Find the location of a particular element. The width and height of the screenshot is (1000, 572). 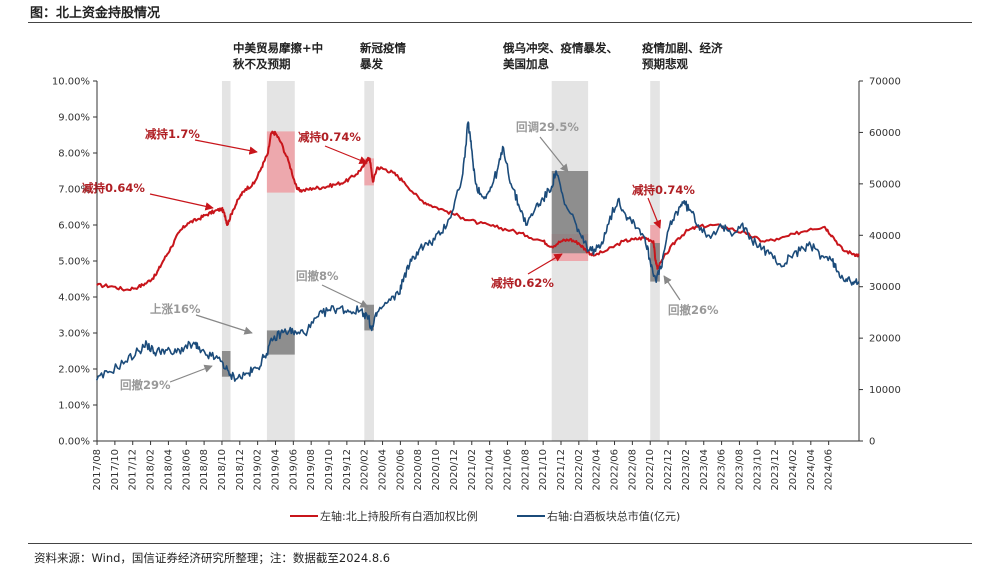

annotation-drawdown-4: 回撤29% is located at coordinates (145, 385).